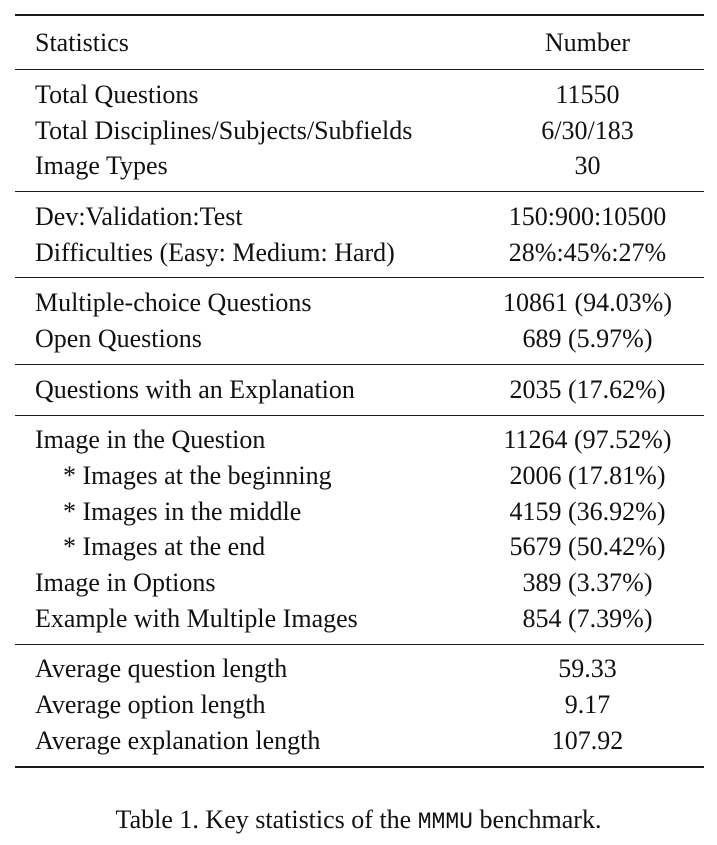  What do you see at coordinates (359, 512) in the screenshot?
I see `table-row: * Images in the middle 4159 (36.92%)` at bounding box center [359, 512].